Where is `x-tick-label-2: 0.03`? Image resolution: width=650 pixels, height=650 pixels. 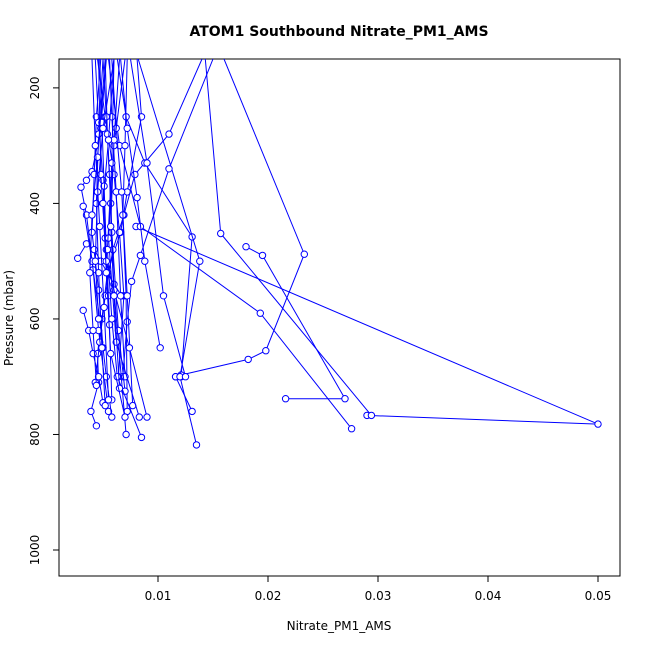
x-tick-label-2: 0.03 is located at coordinates (378, 596).